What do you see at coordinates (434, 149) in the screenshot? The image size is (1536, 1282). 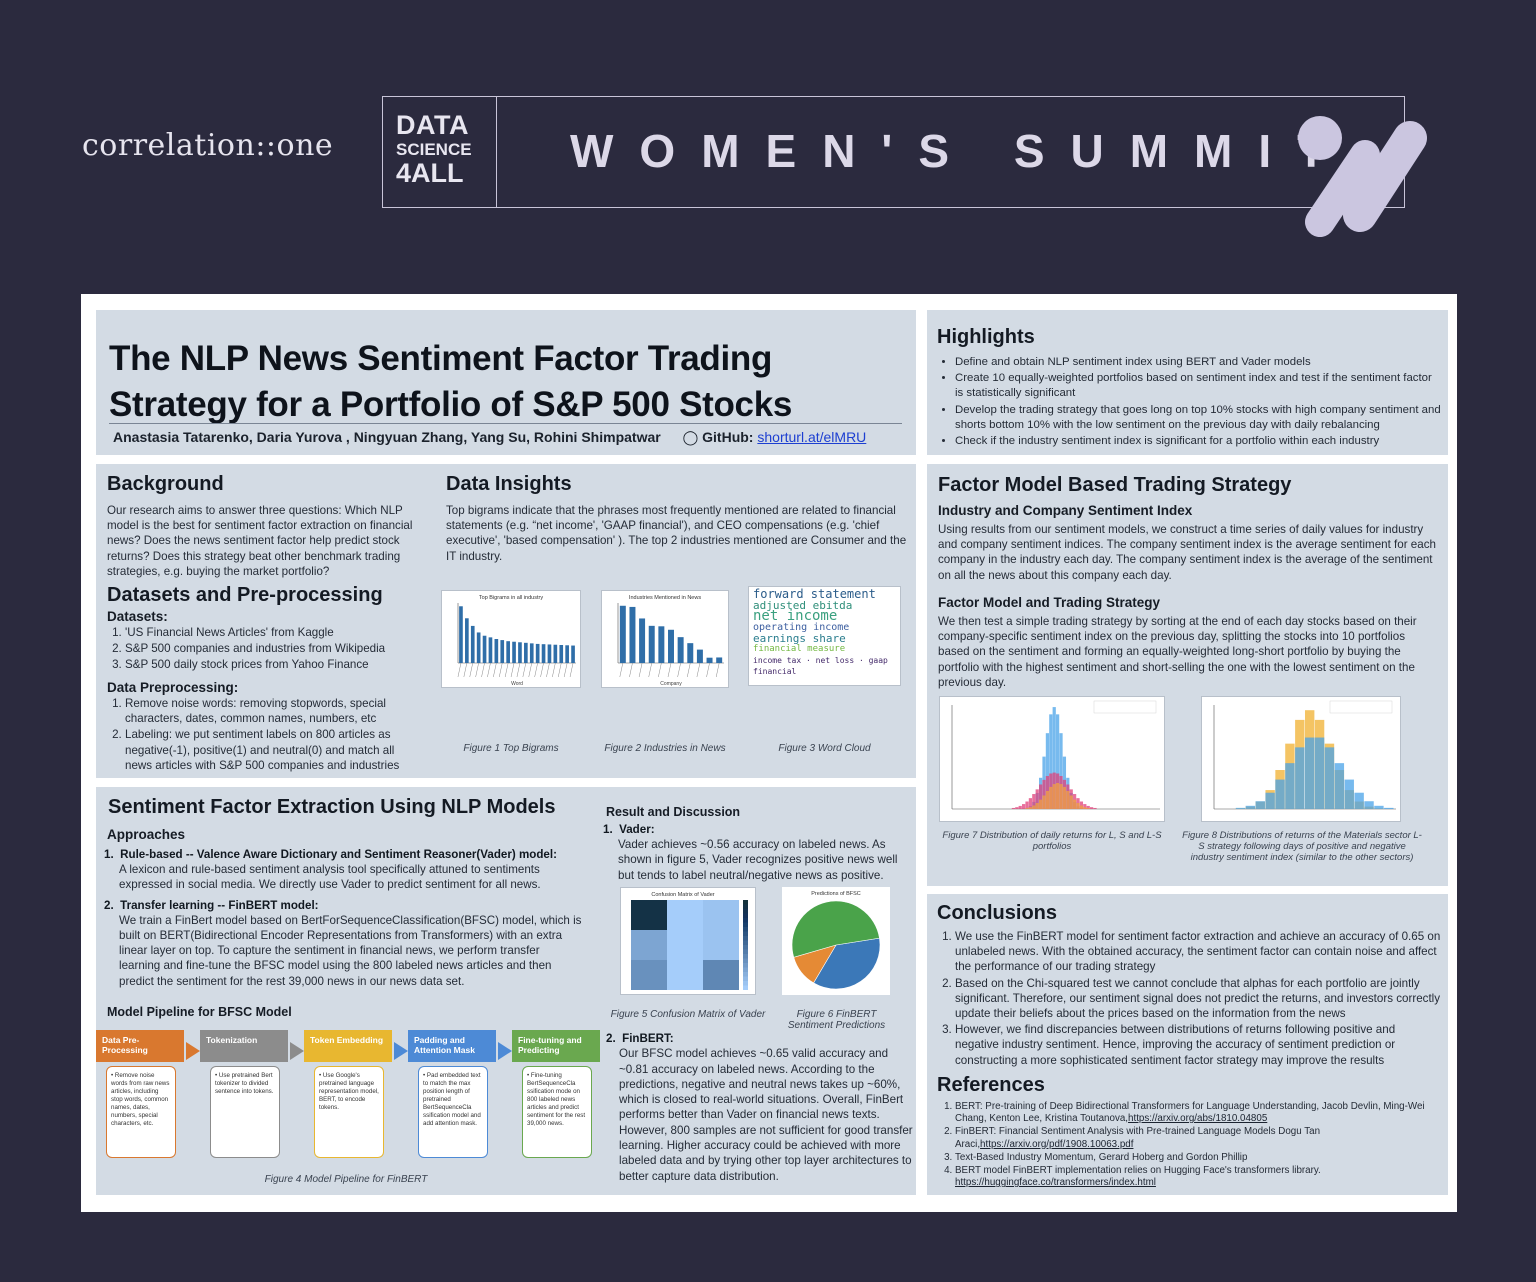 I see `ds4a-line2: SCIENCE` at bounding box center [434, 149].